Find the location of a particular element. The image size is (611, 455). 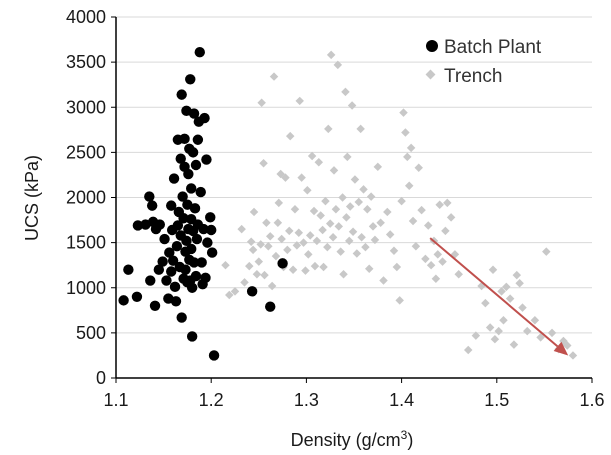

y-tick-label: 3000 is located at coordinates (86, 107).